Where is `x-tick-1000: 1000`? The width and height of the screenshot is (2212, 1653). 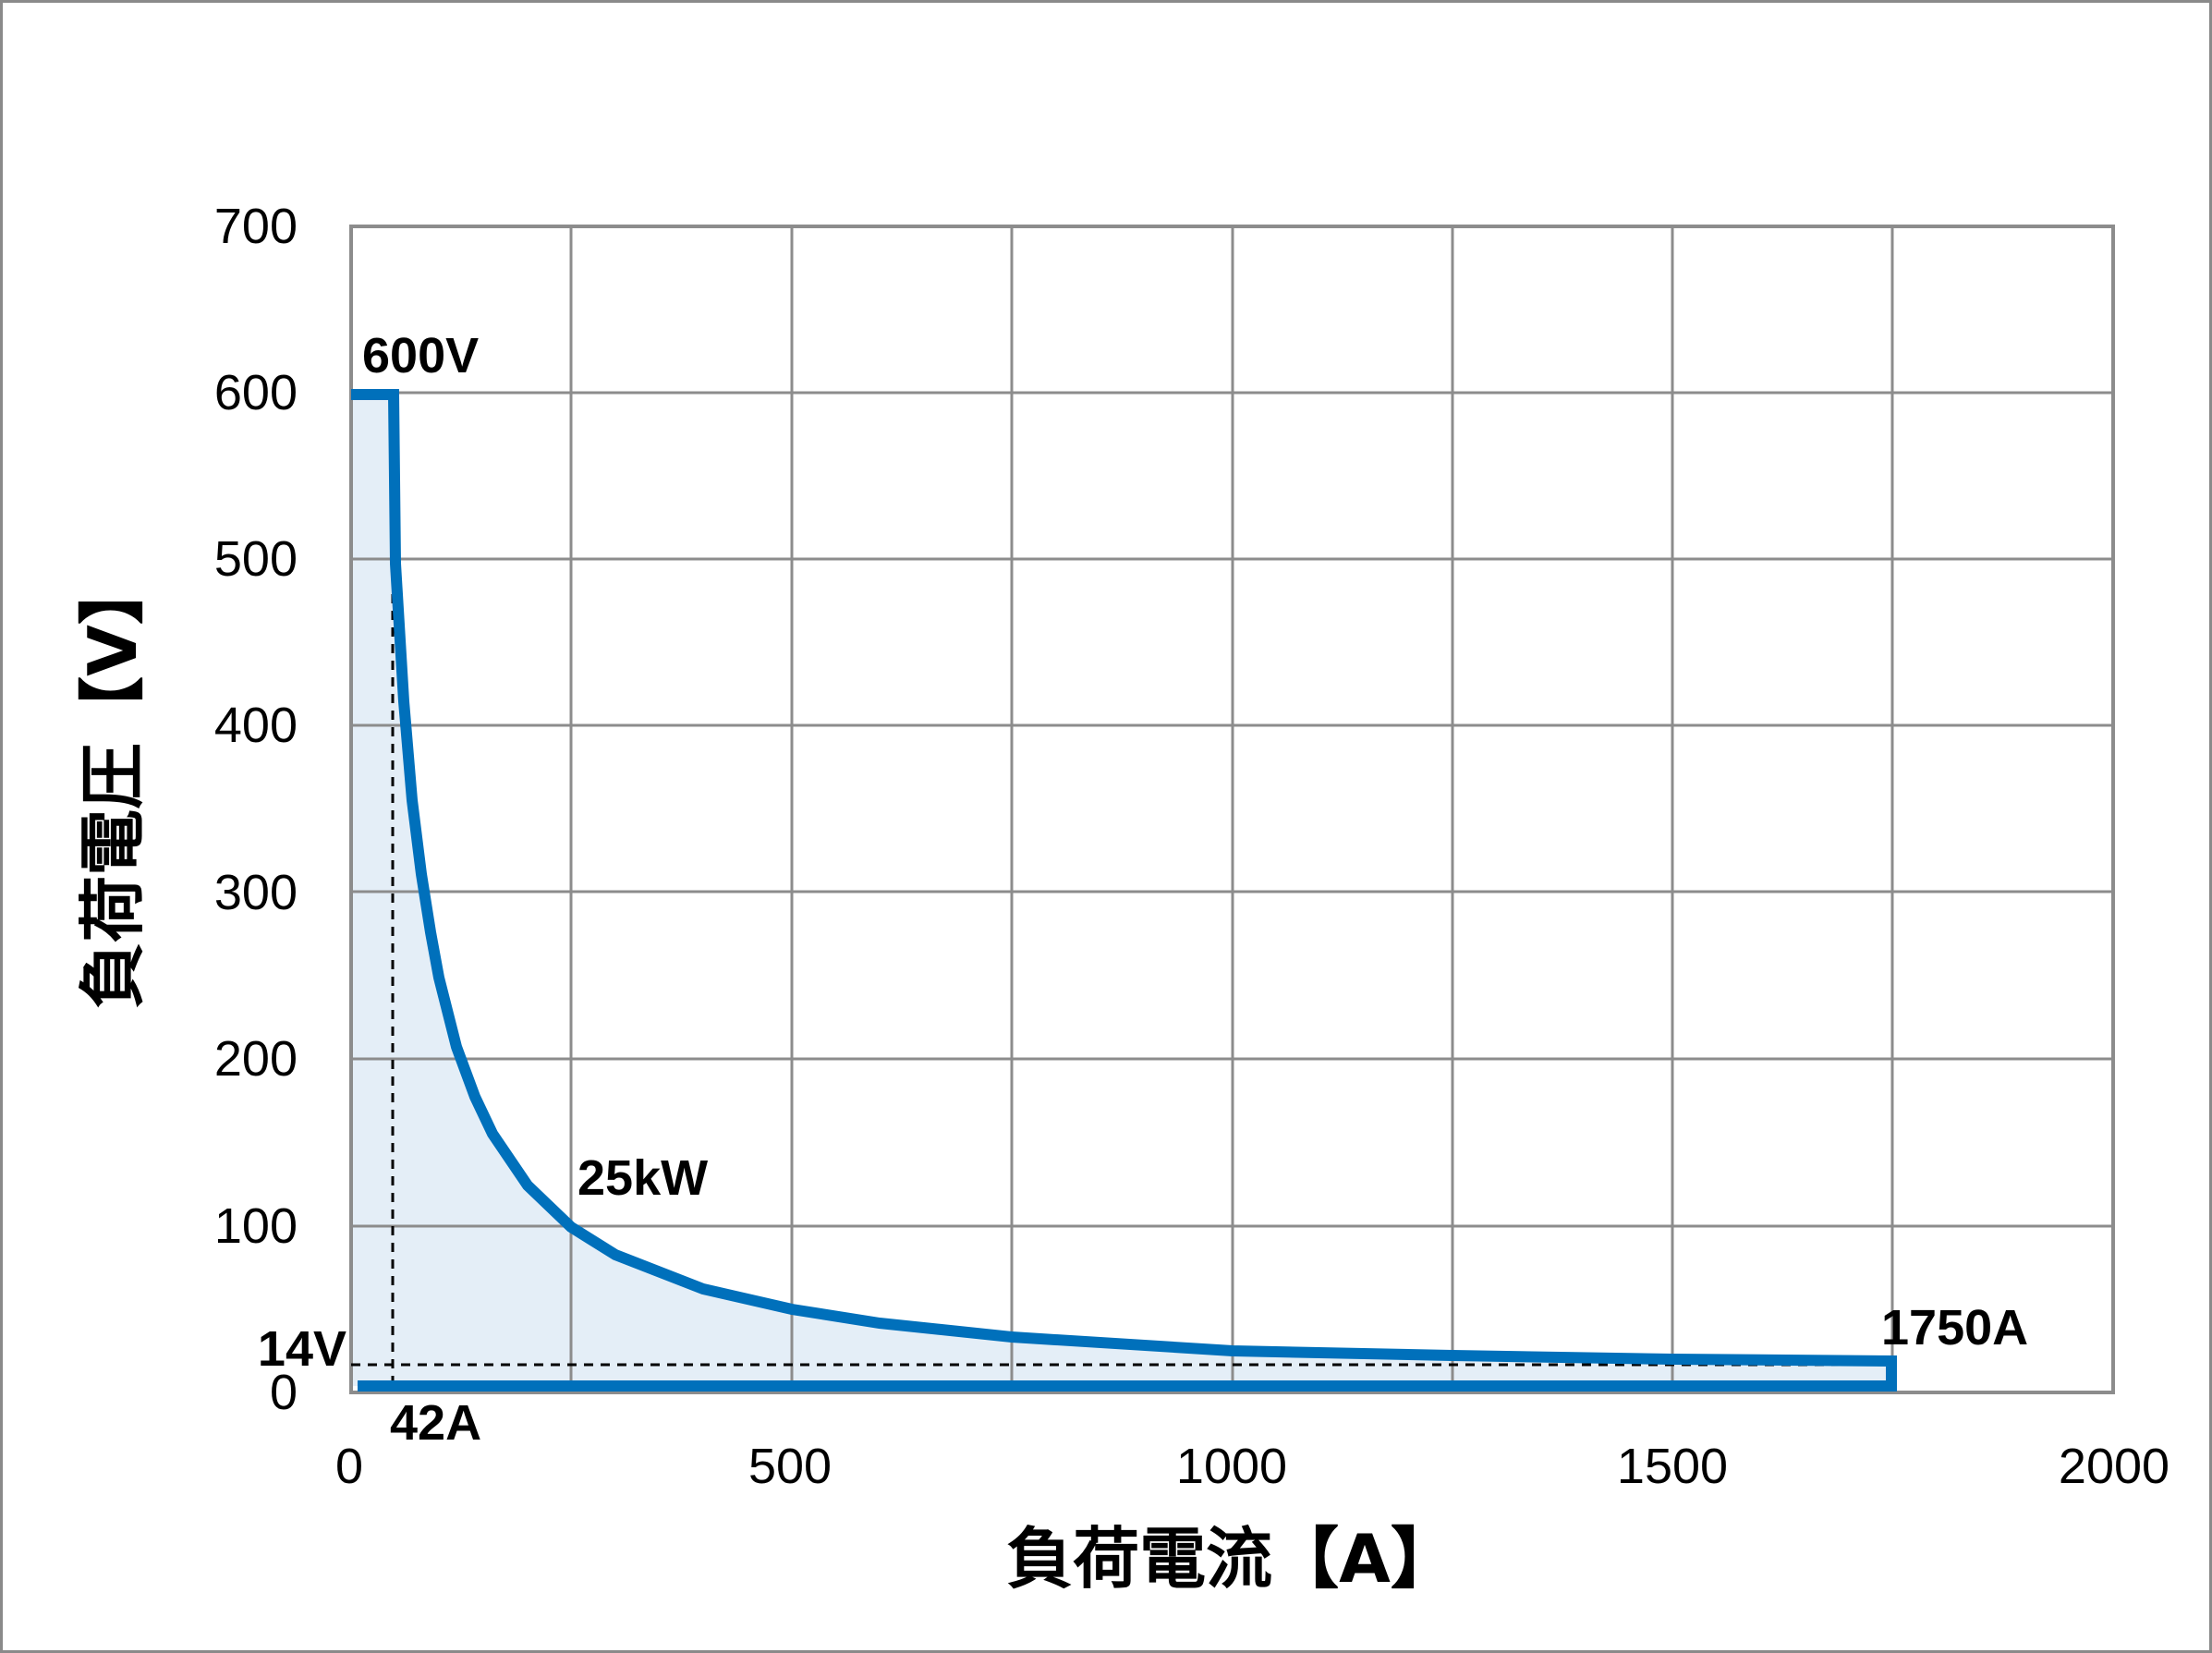
x-tick-1000: 1000 is located at coordinates (1231, 1466).